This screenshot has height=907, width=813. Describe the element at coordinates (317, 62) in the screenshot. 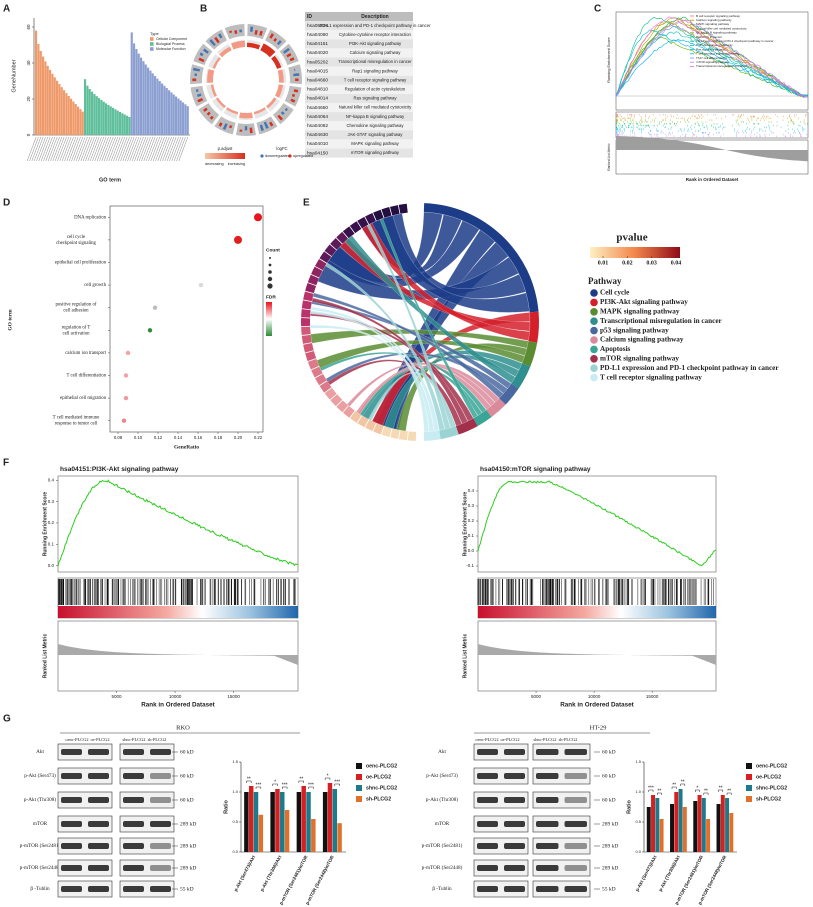

I see `table-cell: hsa05202` at that location.